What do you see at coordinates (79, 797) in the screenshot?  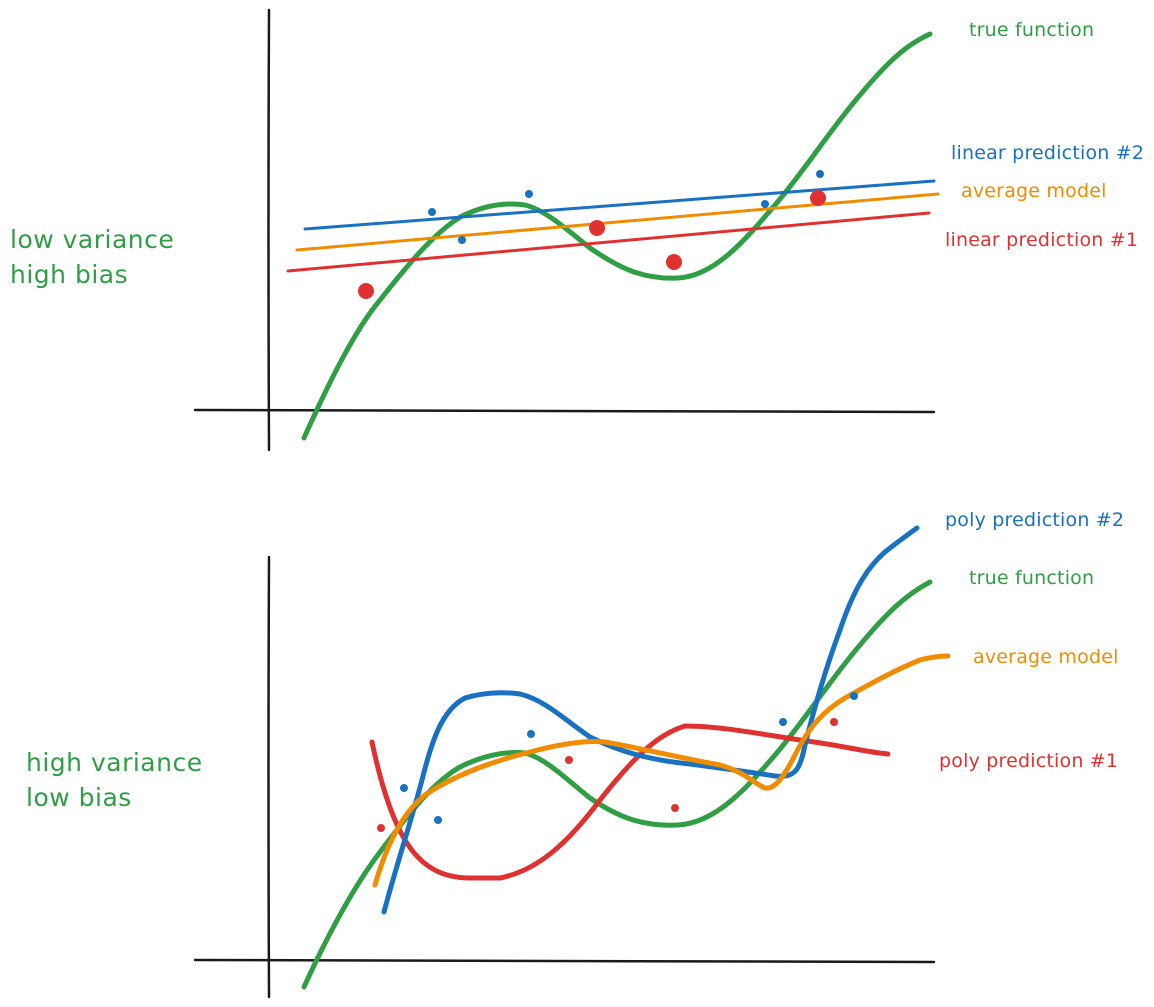 I see `bottom-side-label-line2: low bias` at bounding box center [79, 797].